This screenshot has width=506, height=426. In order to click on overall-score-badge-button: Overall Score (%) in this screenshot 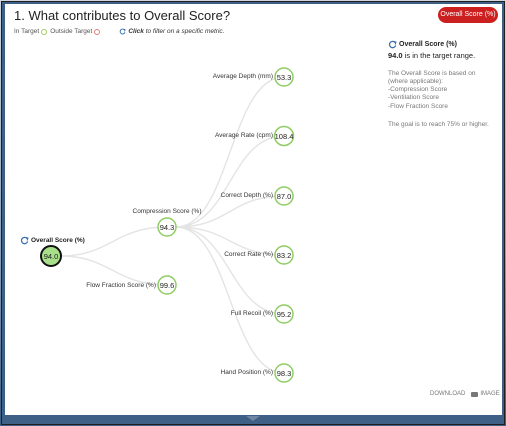, I will do `click(468, 15)`.